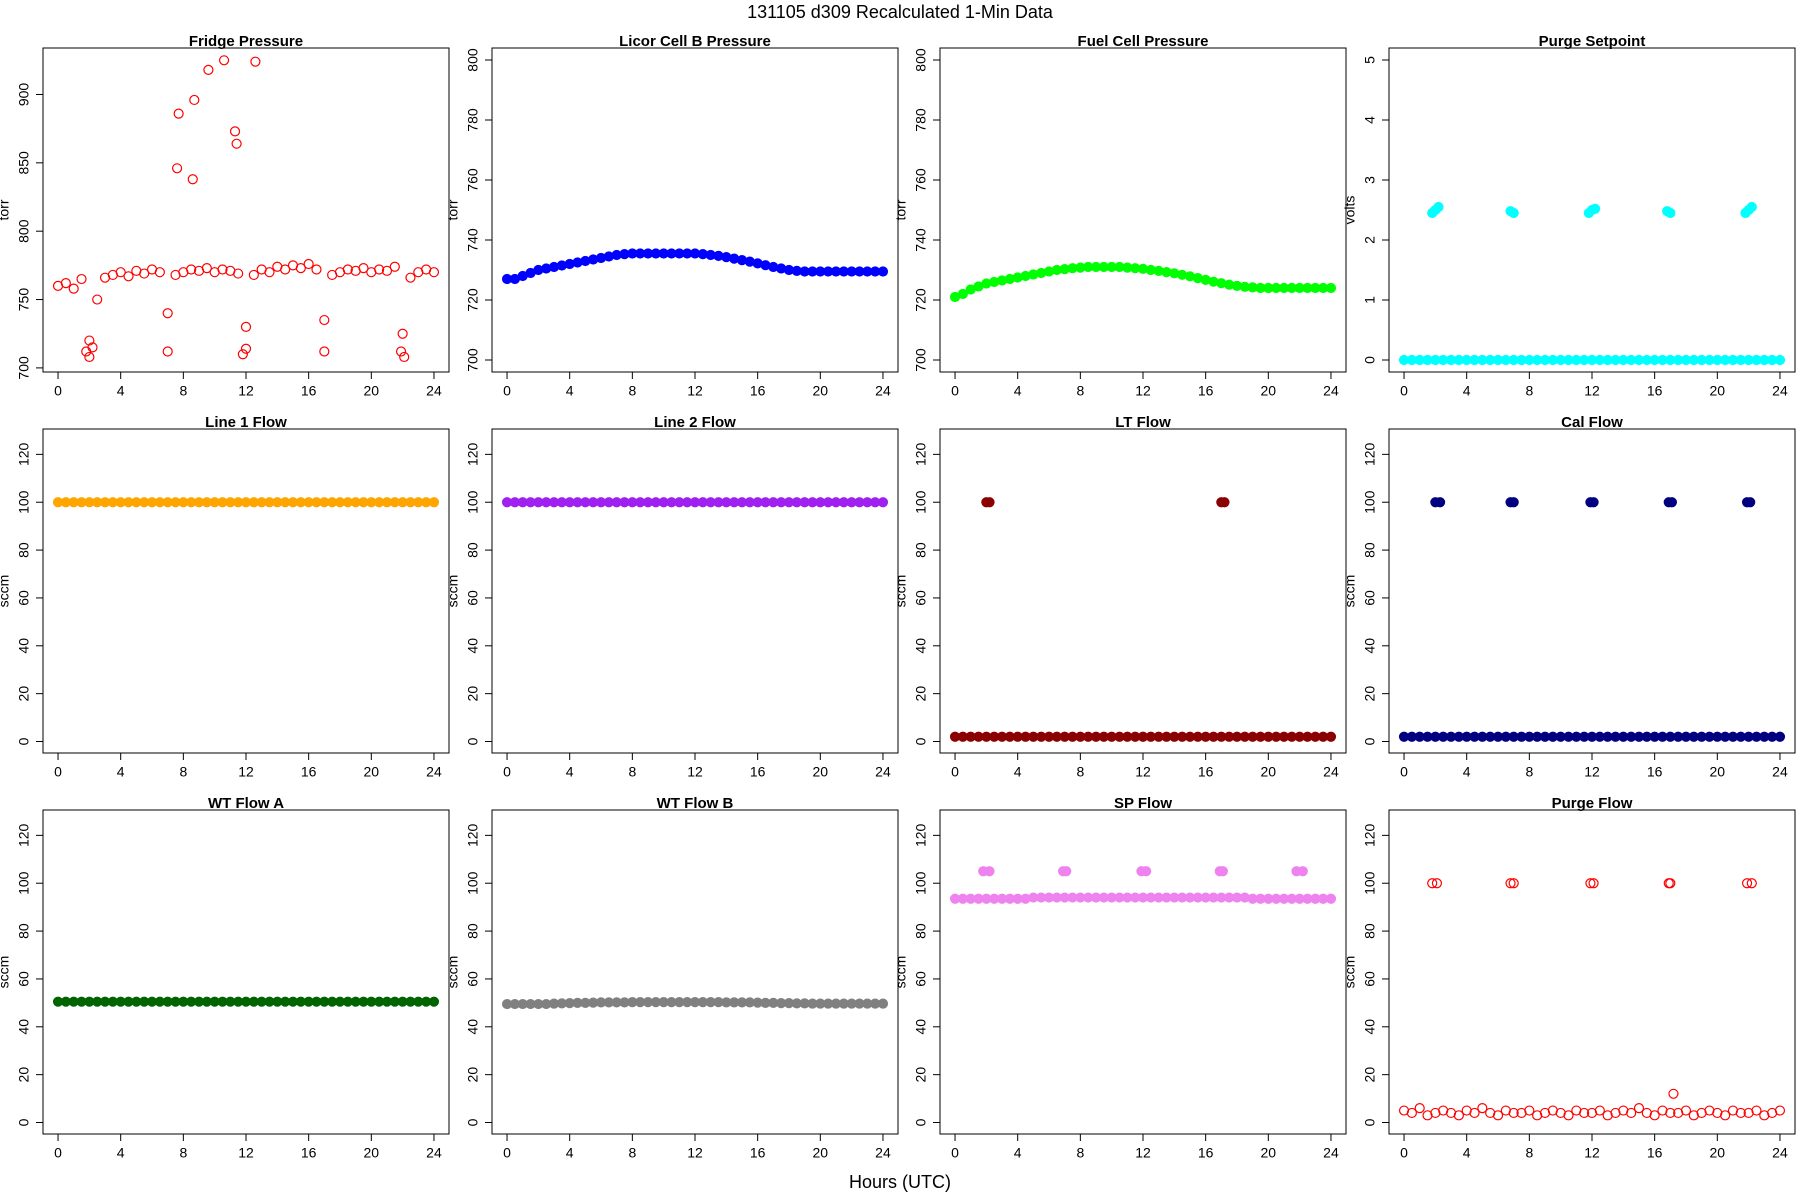 The image size is (1800, 1200). Describe the element at coordinates (1370, 120) in the screenshot. I see `y-tick-label: 4` at that location.